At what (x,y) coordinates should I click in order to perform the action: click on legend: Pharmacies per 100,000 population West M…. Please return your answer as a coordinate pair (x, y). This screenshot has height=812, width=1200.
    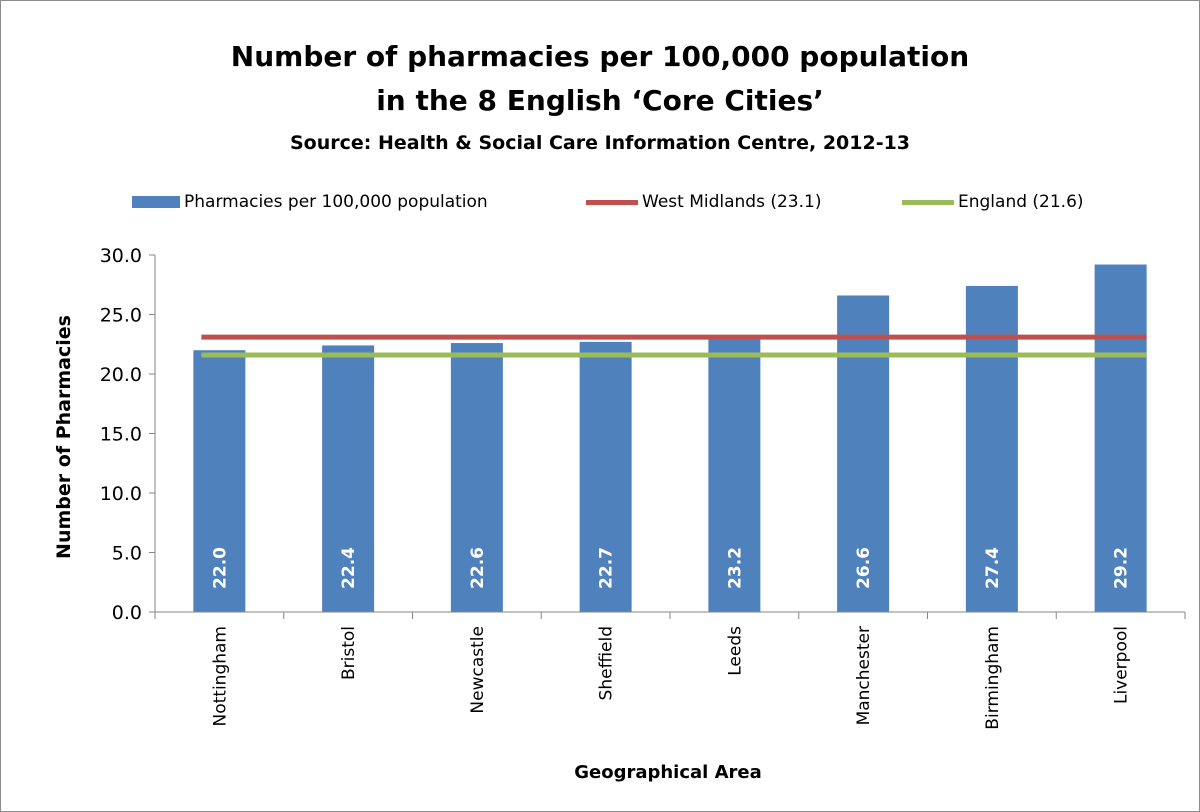
    Looking at the image, I should click on (600, 202).